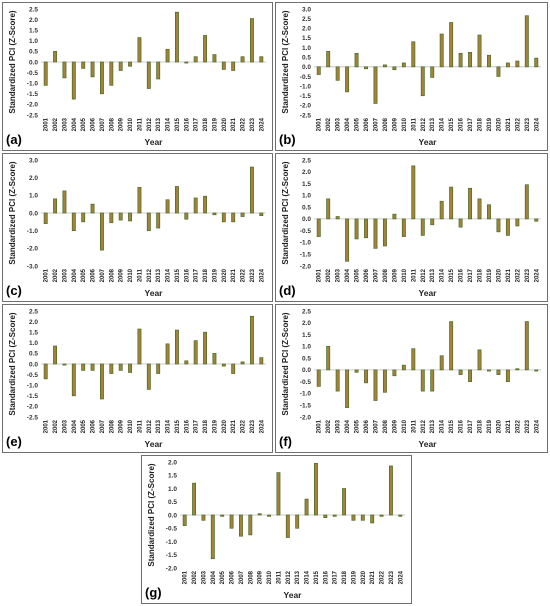 This screenshot has width=550, height=606. What do you see at coordinates (537, 275) in the screenshot?
I see `x-tick-label: 2024` at bounding box center [537, 275].